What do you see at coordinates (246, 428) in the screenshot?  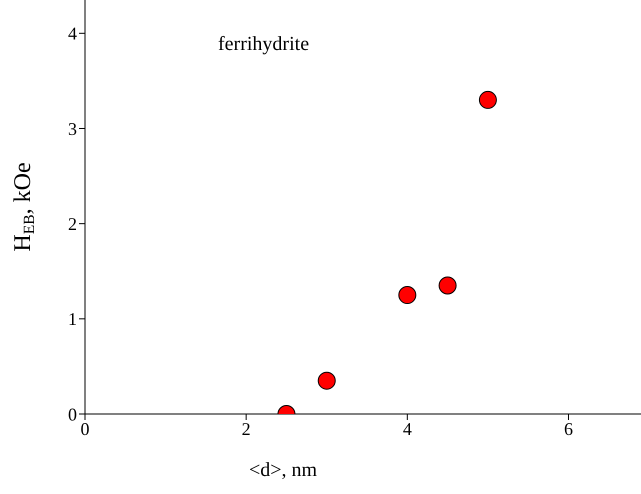 I see `x-tick-label: 2` at bounding box center [246, 428].